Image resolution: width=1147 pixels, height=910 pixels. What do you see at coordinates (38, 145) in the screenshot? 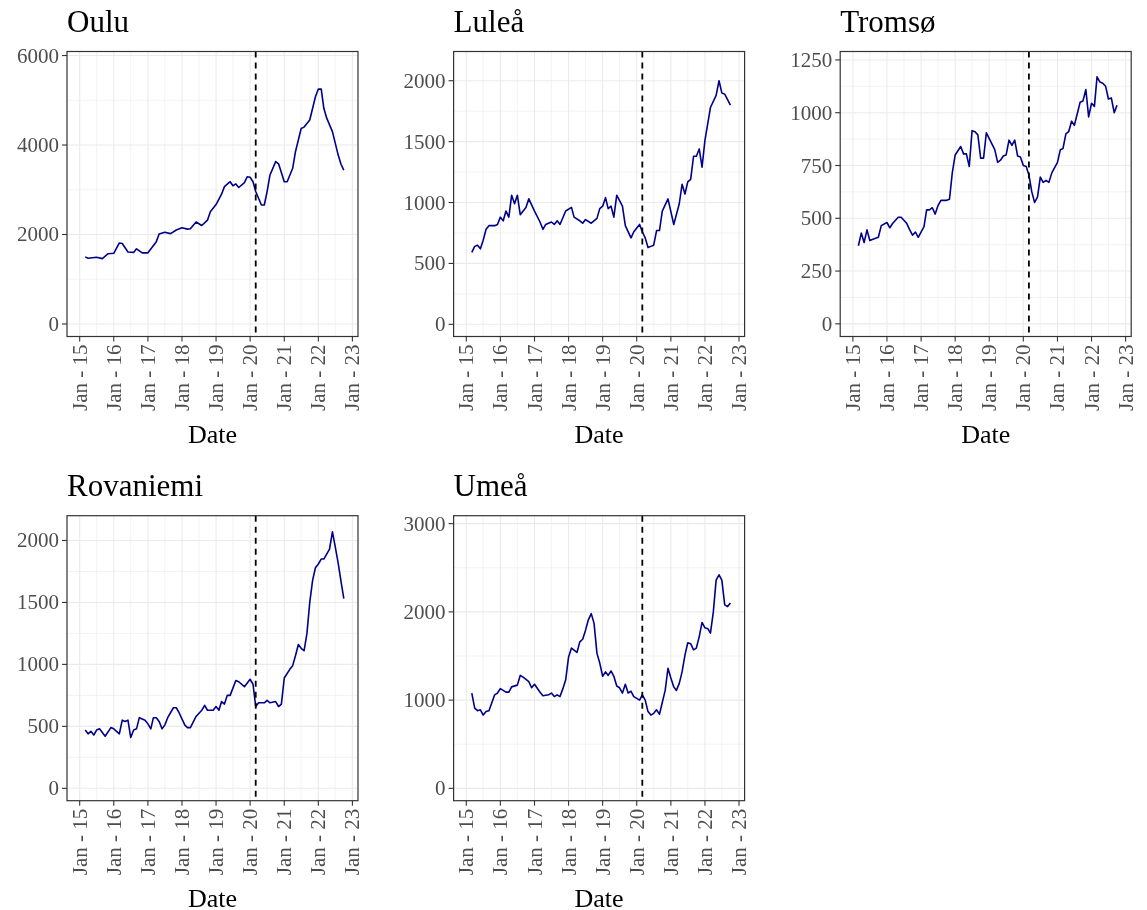
I see `y-tick-label: 4000` at bounding box center [38, 145].